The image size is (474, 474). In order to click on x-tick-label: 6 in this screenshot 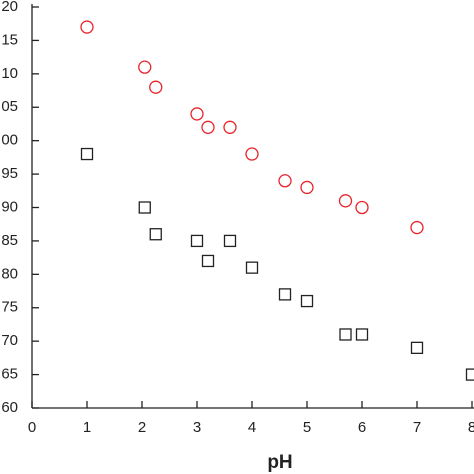, I will do `click(362, 427)`.